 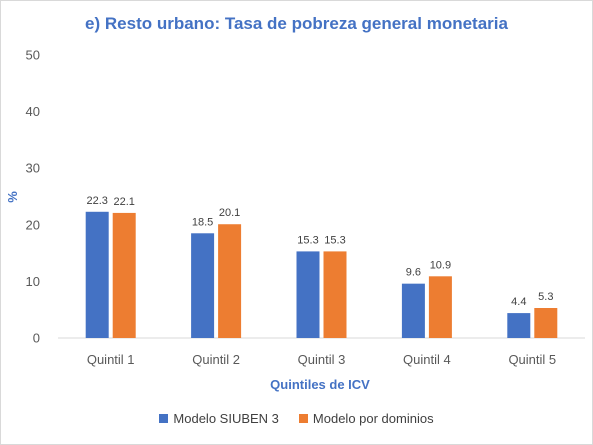 I want to click on data-label-series-2-5: 5.3, so click(x=545, y=297).